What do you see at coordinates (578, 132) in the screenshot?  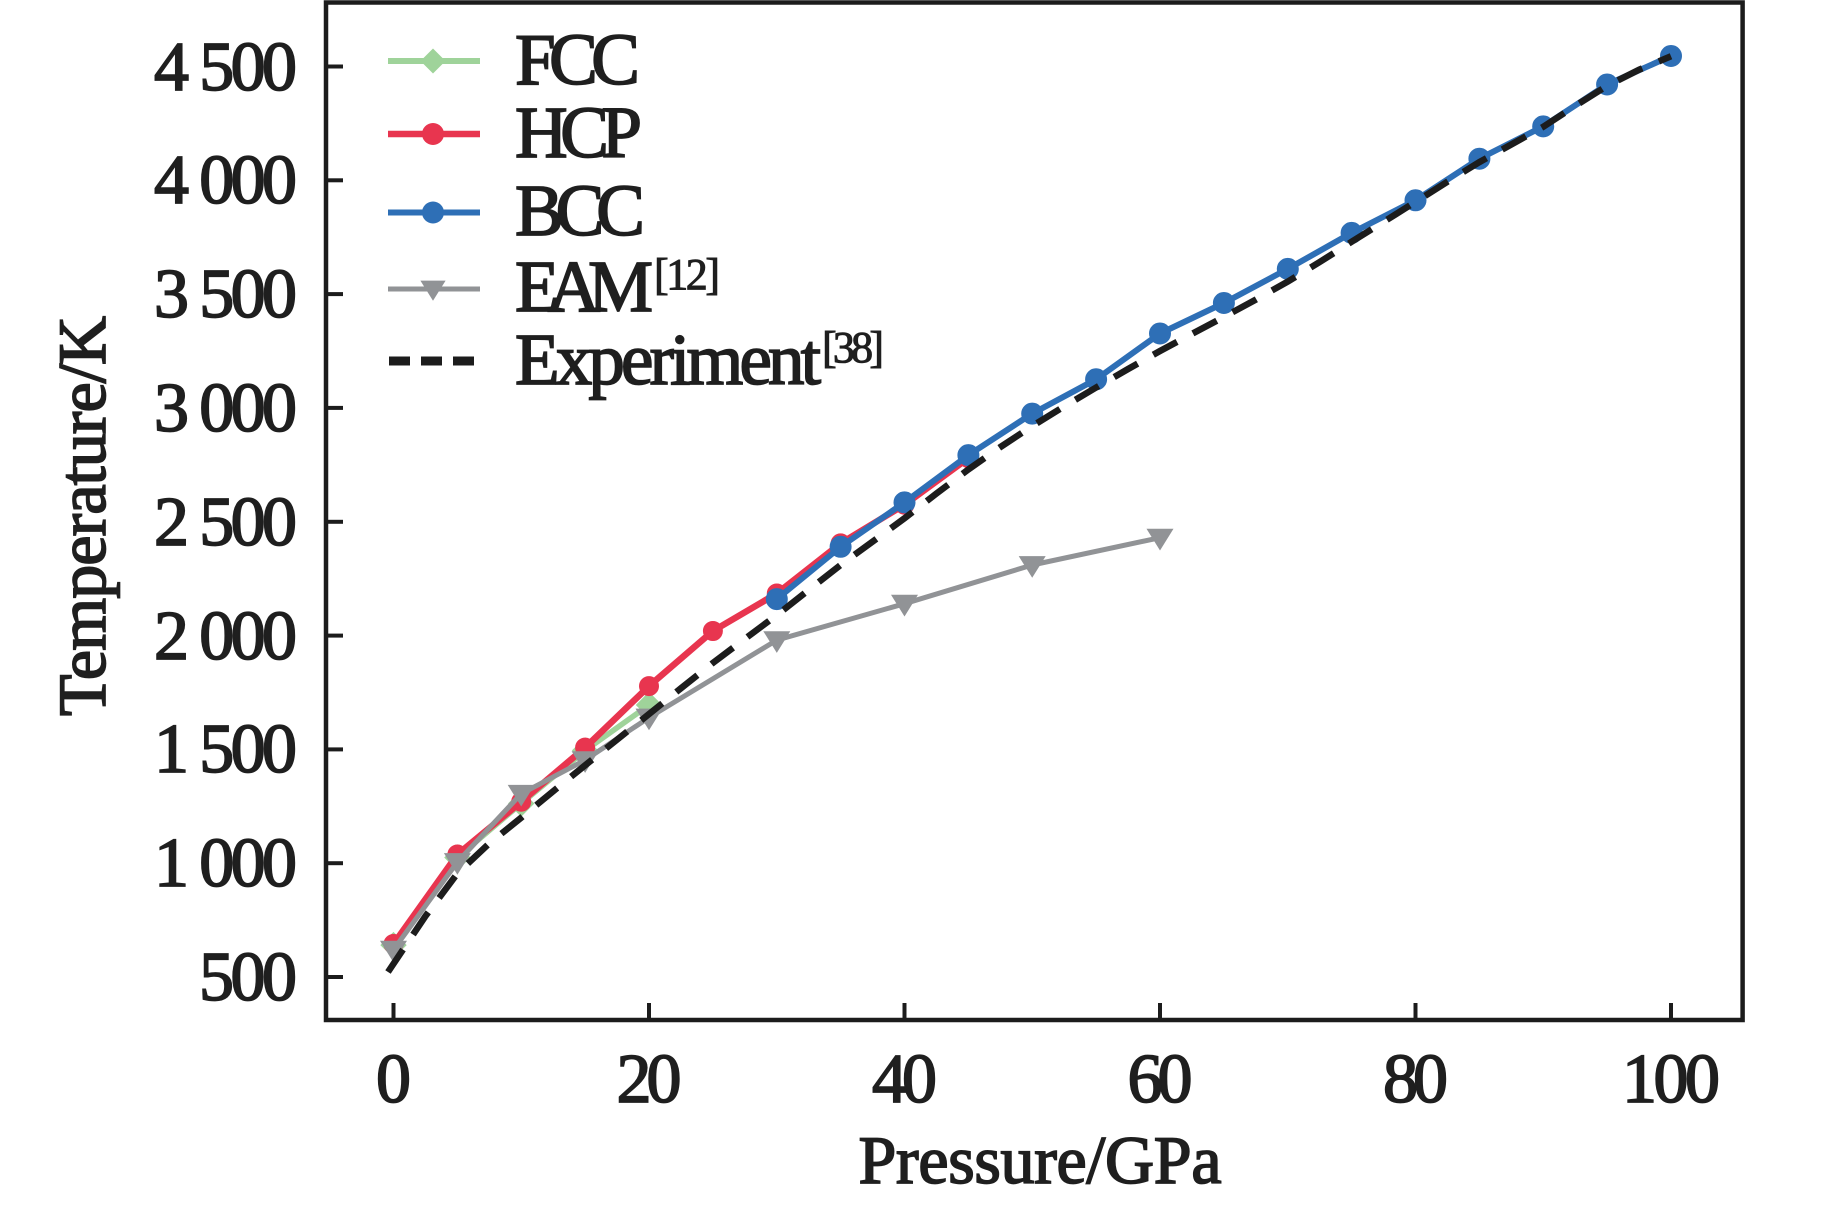 I see `svg-text: HCP` at bounding box center [578, 132].